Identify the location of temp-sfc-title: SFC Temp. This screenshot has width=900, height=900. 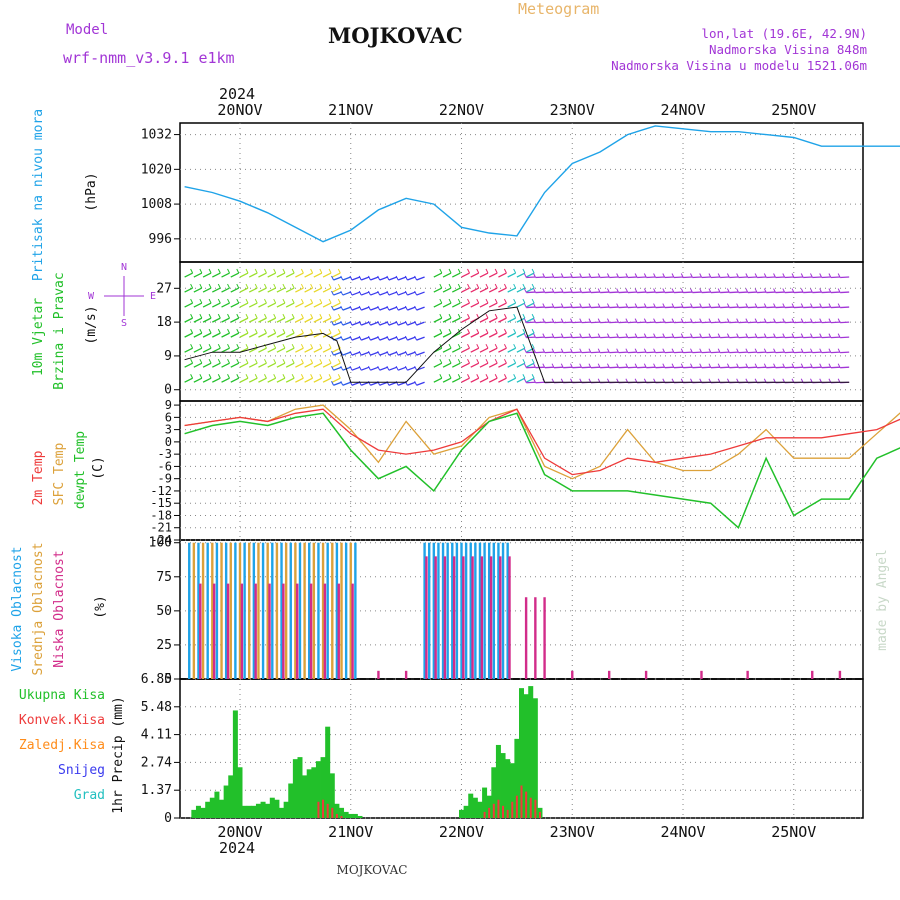
(59, 474).